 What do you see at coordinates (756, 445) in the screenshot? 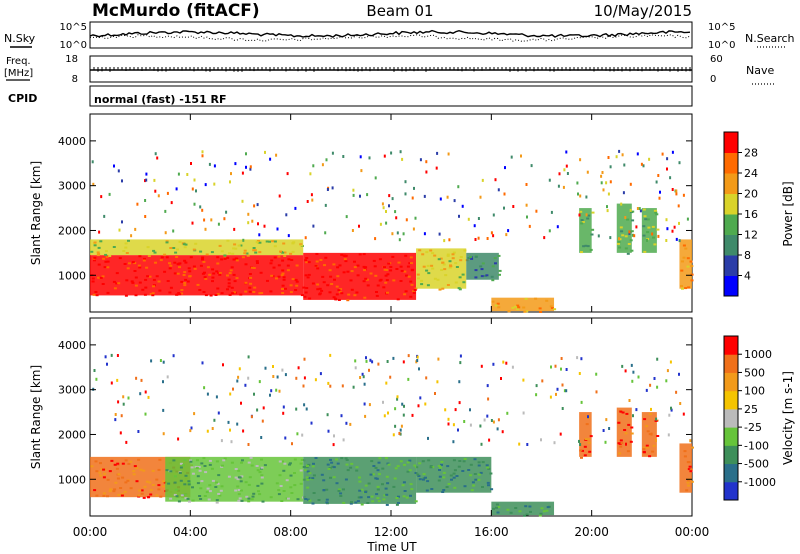
I see `colorbar-tick-label: -100` at bounding box center [756, 445].